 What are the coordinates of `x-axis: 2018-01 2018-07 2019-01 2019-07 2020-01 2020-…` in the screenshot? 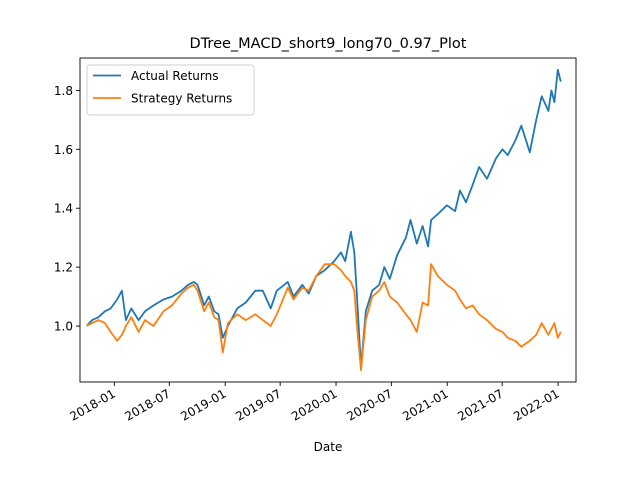 It's located at (314, 403).